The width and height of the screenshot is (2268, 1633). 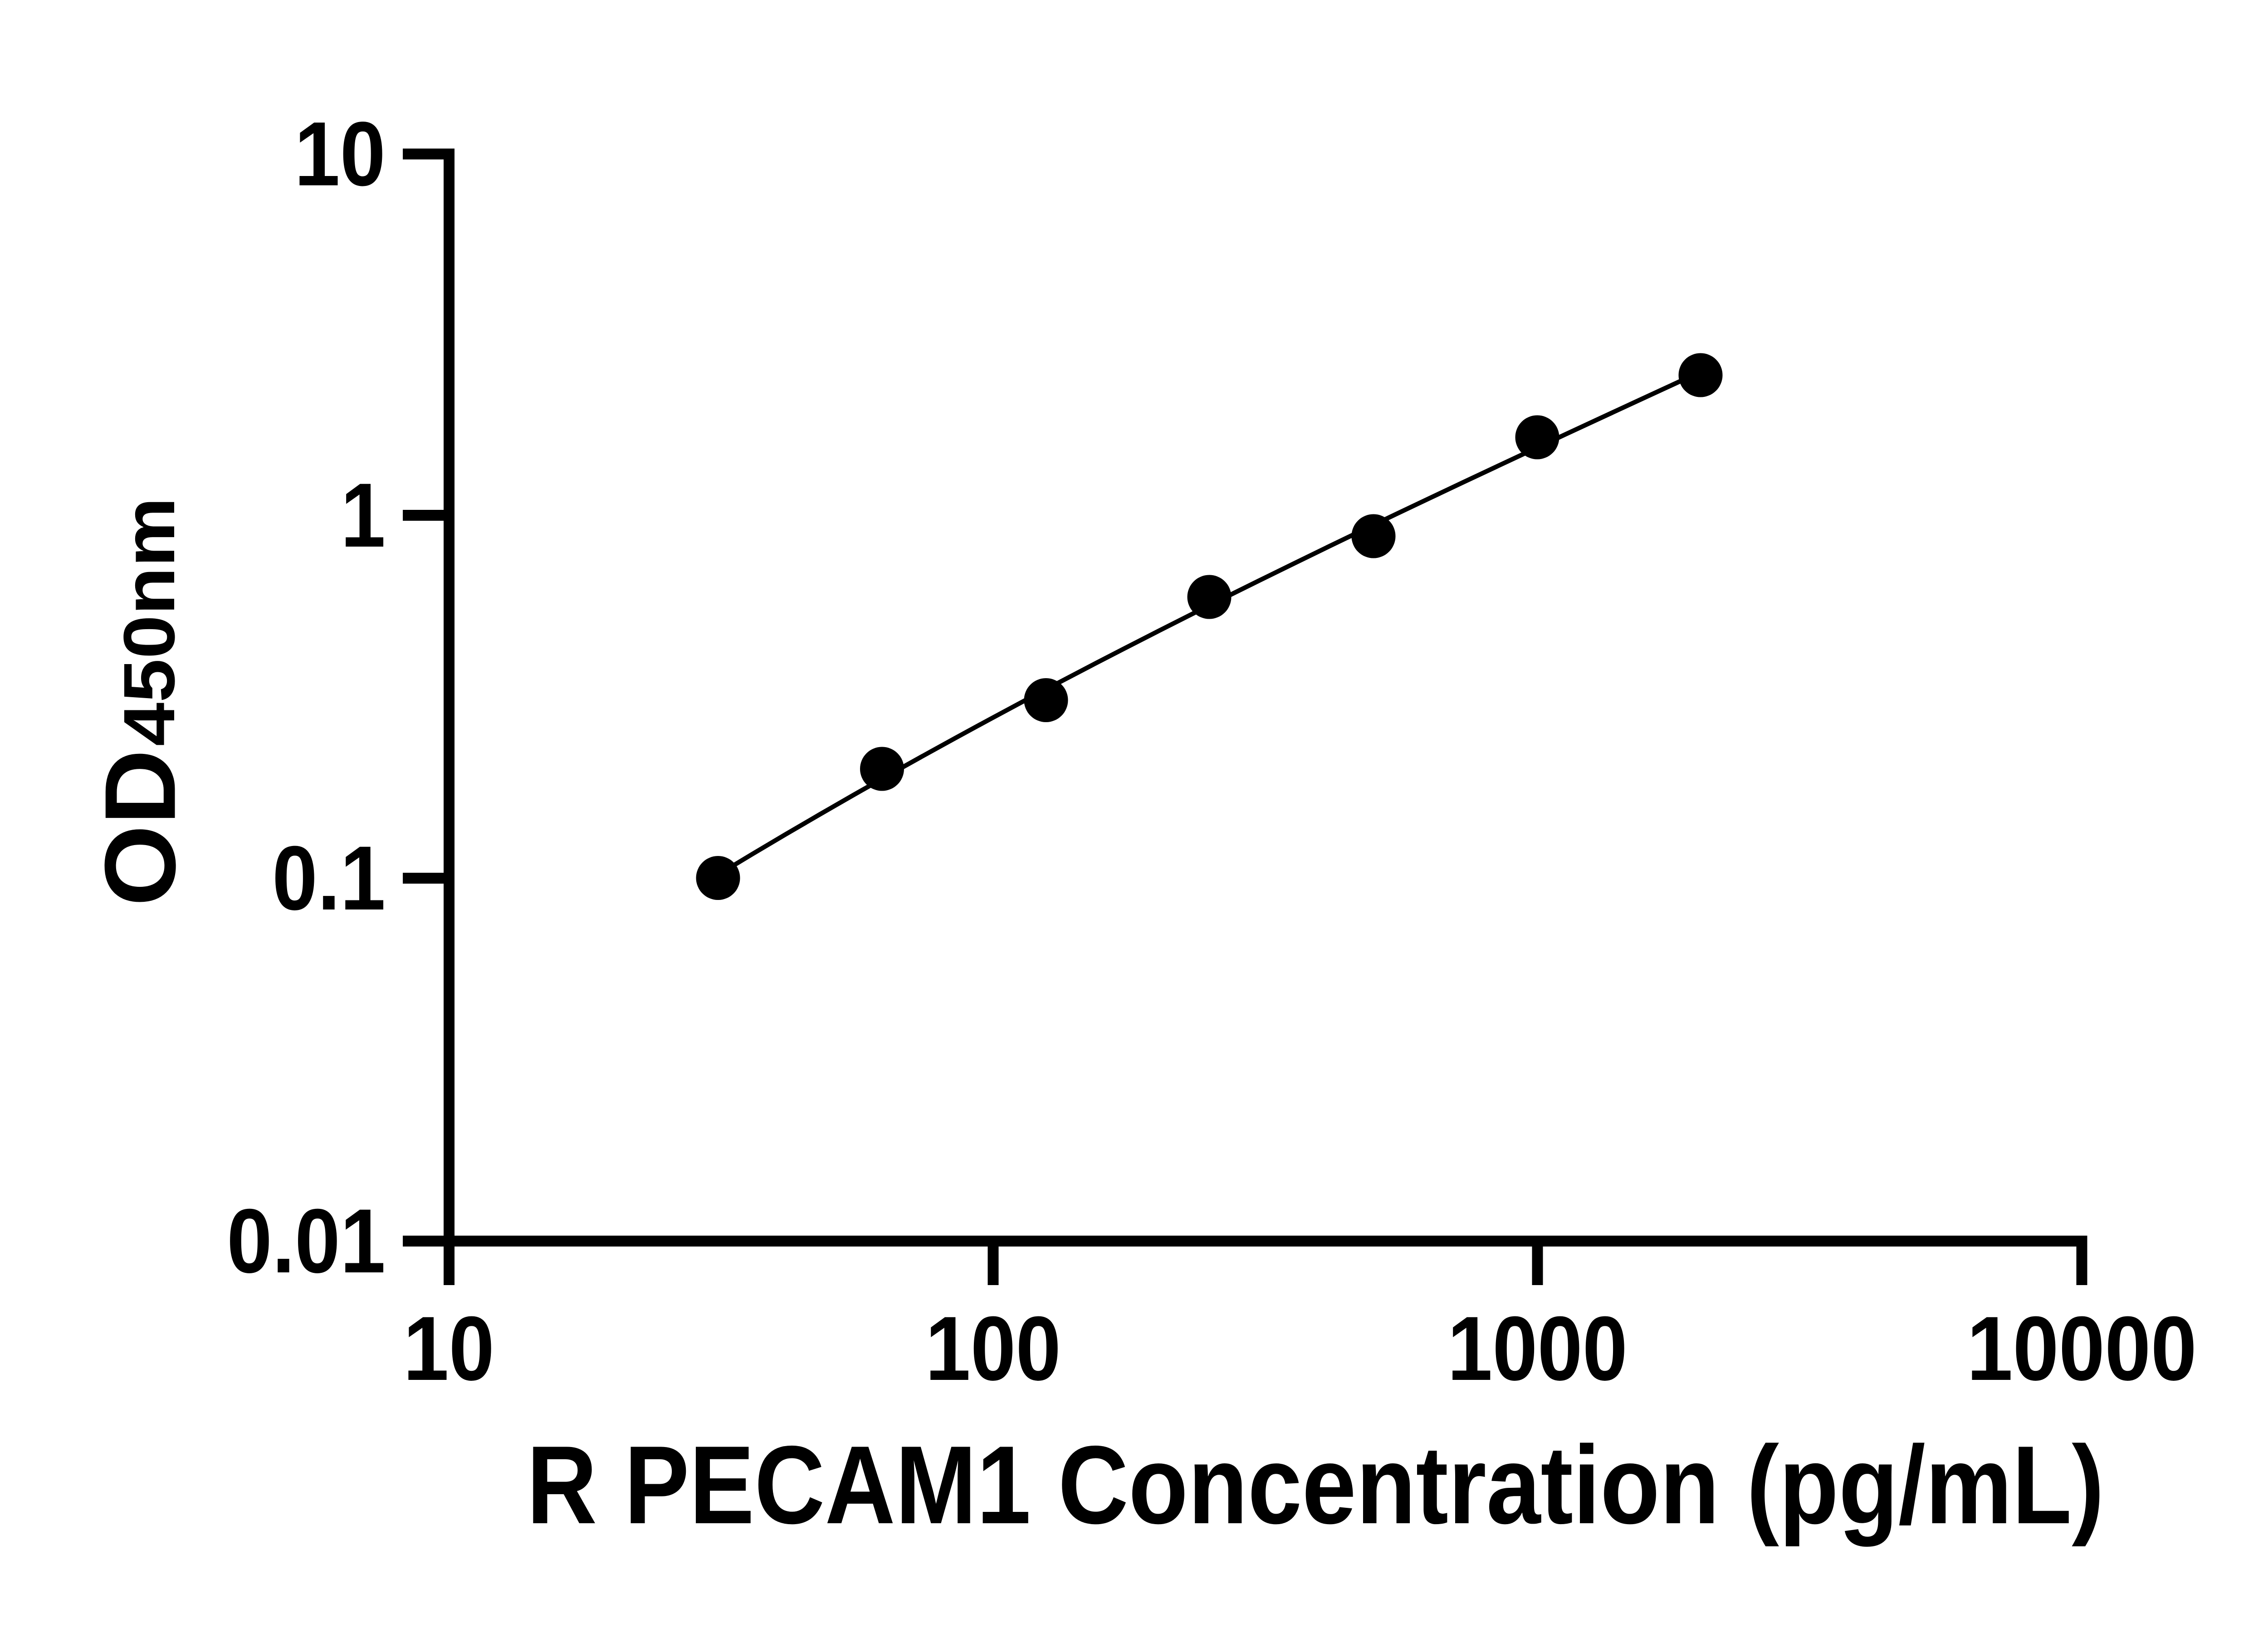 I want to click on svg-text: OD, so click(x=140, y=827).